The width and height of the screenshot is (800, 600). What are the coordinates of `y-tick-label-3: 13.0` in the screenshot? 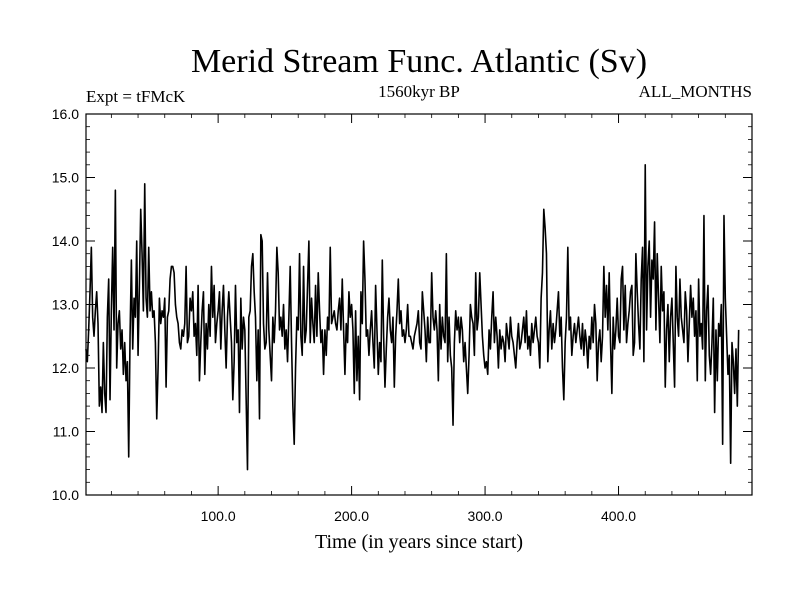 It's located at (65, 305).